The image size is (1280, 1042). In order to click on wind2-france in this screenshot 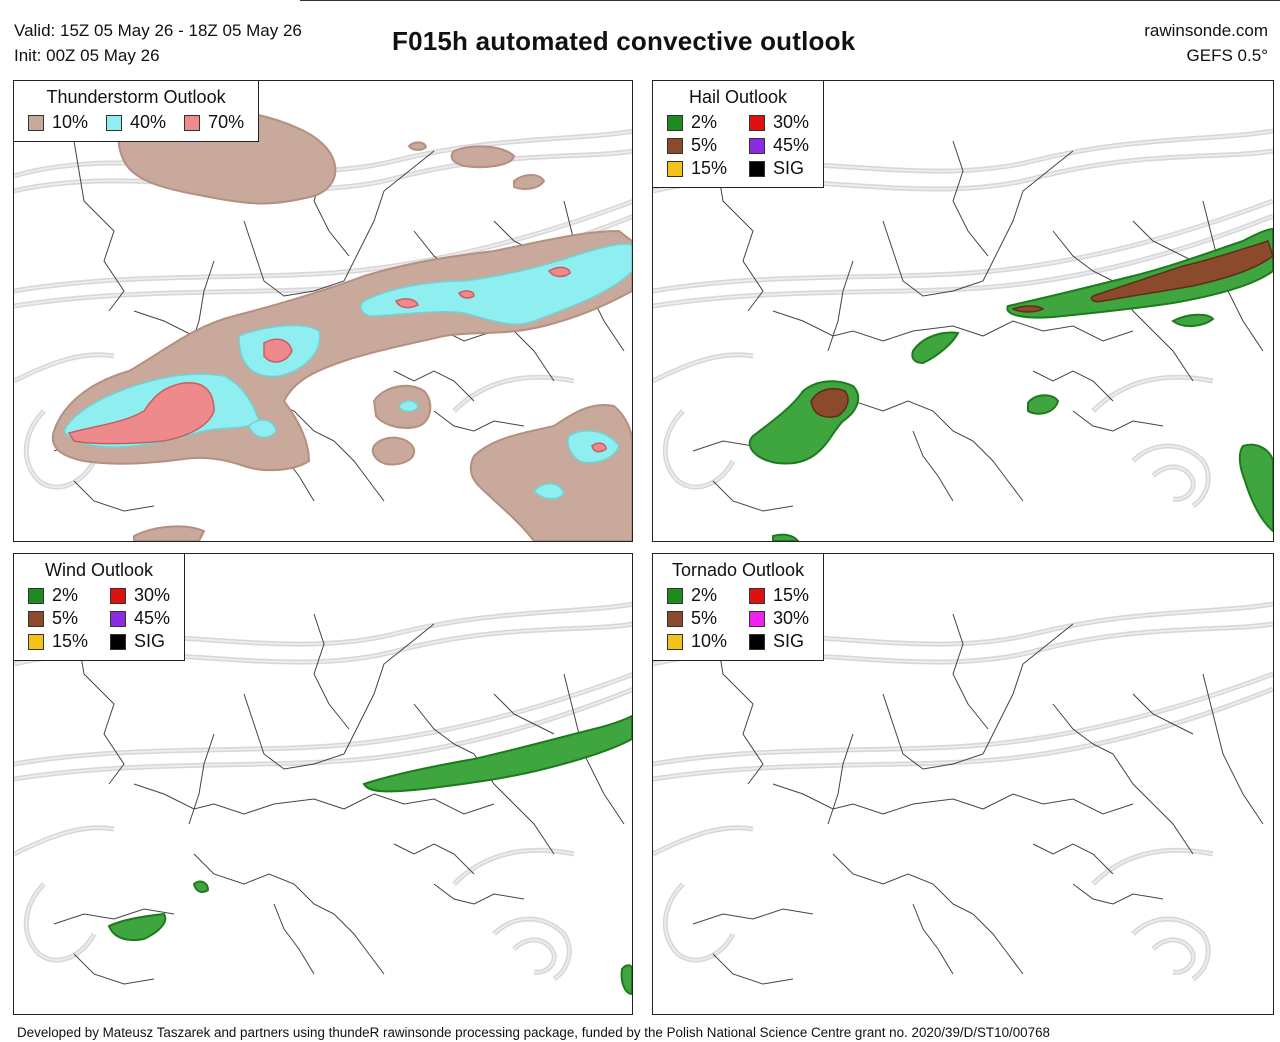, I will do `click(201, 886)`.